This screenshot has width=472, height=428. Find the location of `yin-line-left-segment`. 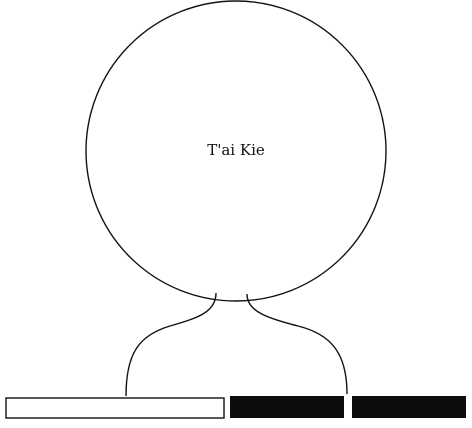

yin-line-left-segment is located at coordinates (287, 407).